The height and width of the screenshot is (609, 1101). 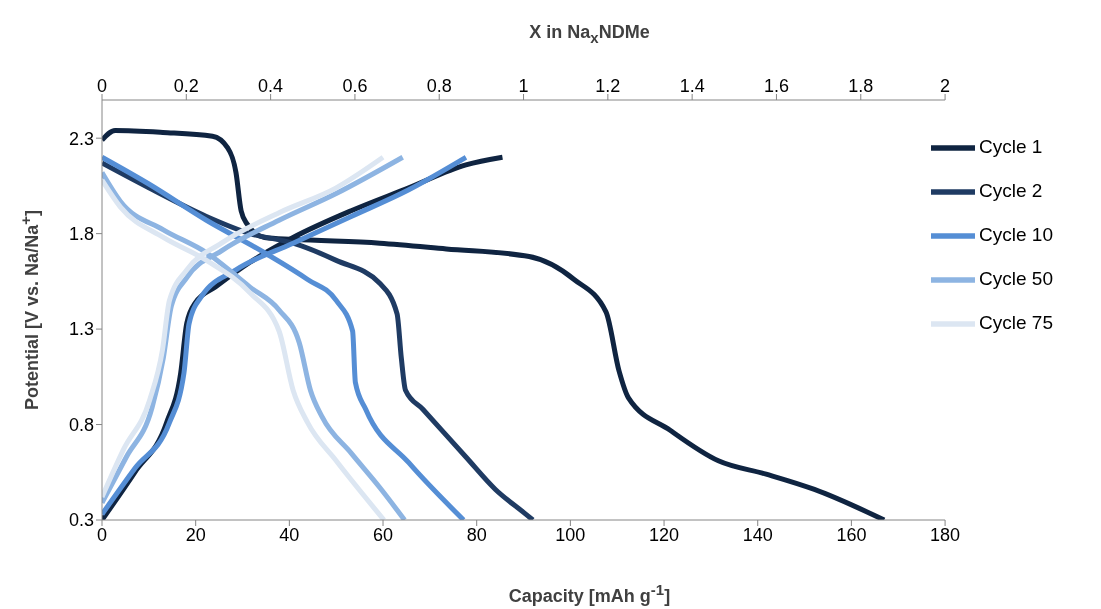 I want to click on x-tick-label: 60, so click(x=383, y=534).